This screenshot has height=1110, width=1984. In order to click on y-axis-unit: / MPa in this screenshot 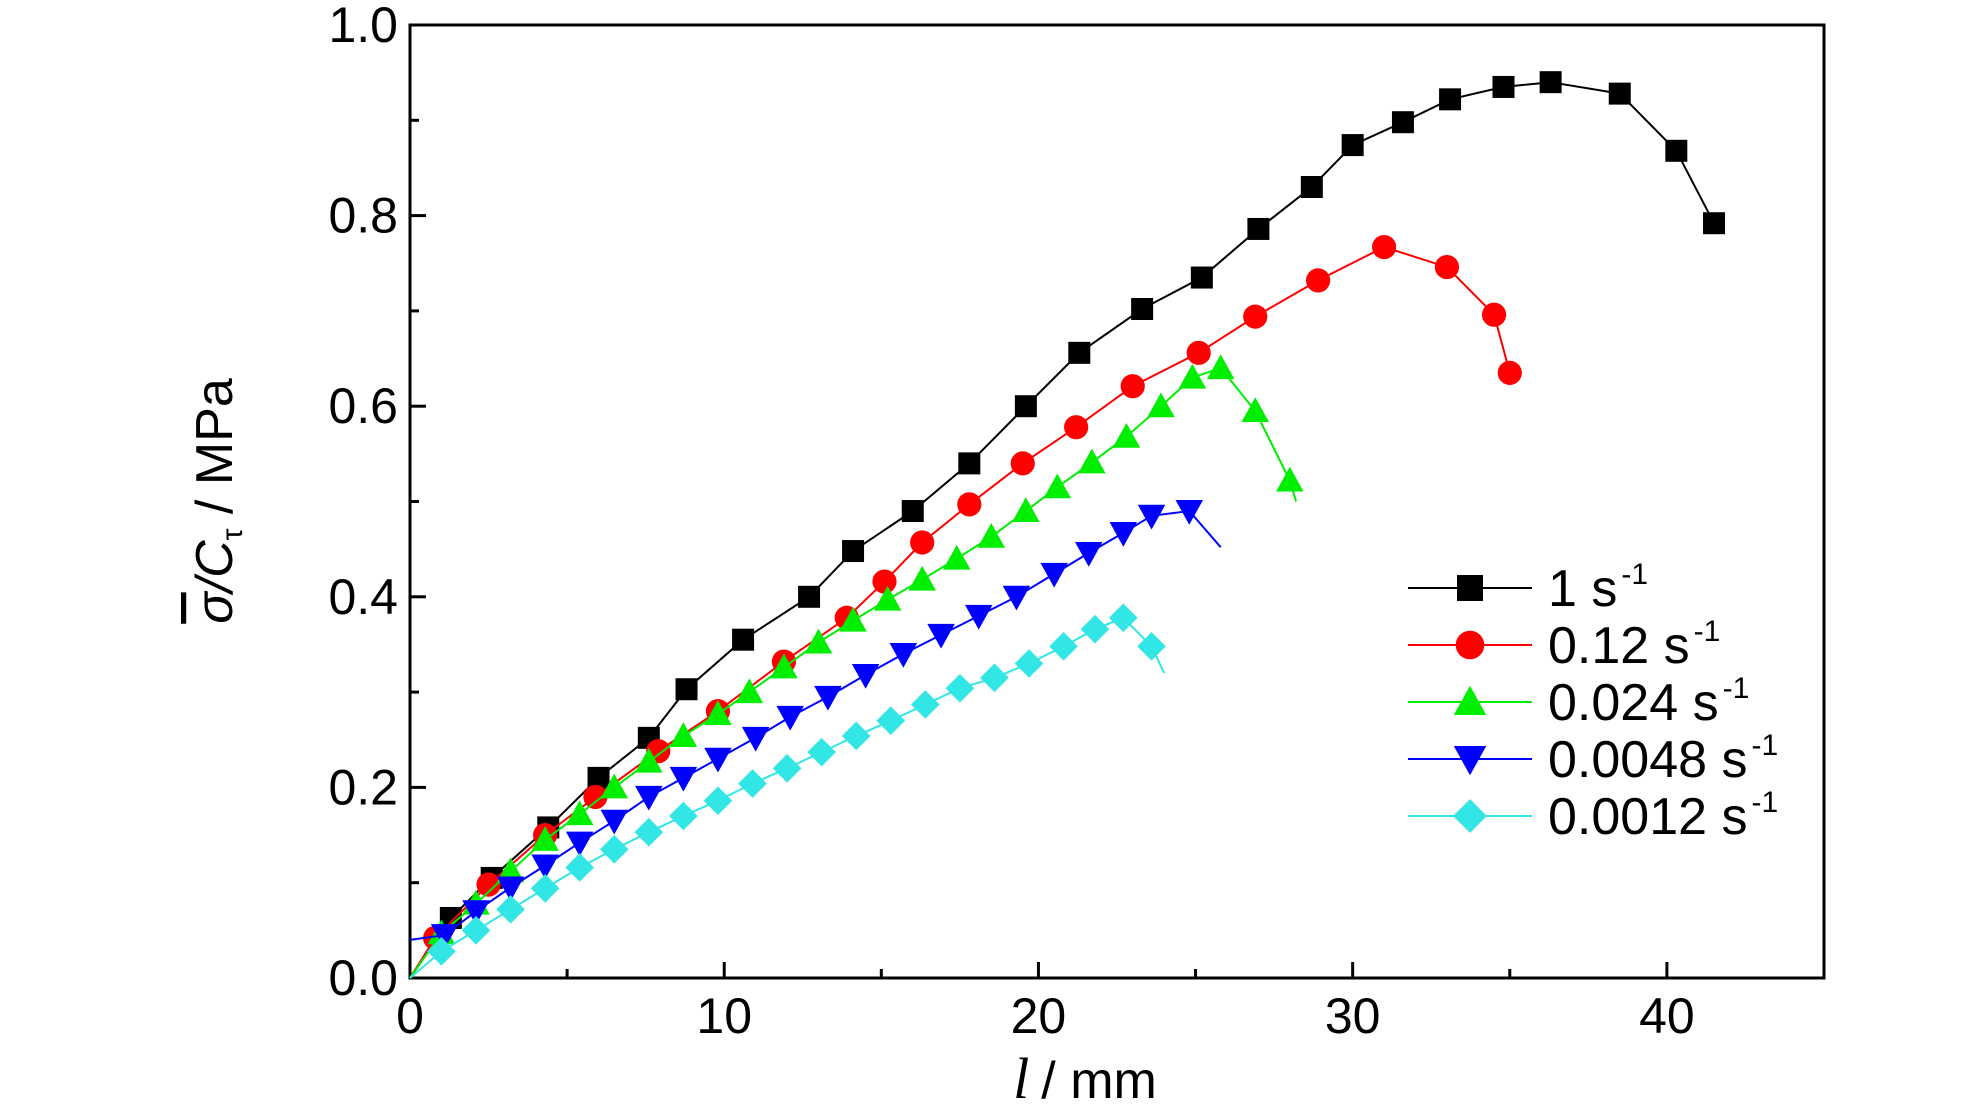, I will do `click(215, 453)`.